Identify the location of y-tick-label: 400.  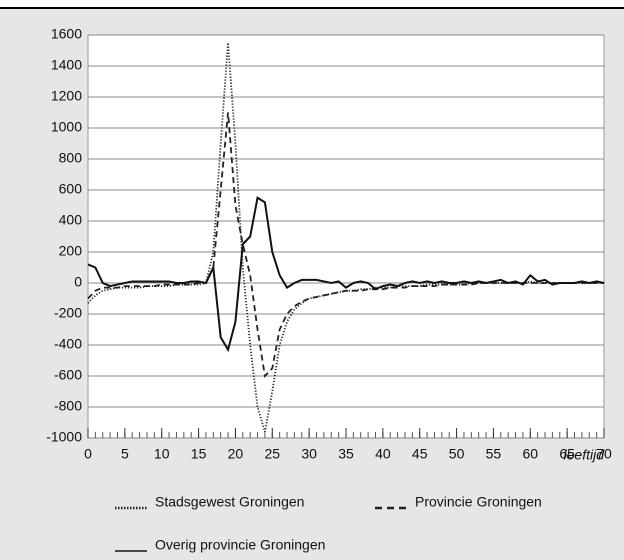
(71, 220).